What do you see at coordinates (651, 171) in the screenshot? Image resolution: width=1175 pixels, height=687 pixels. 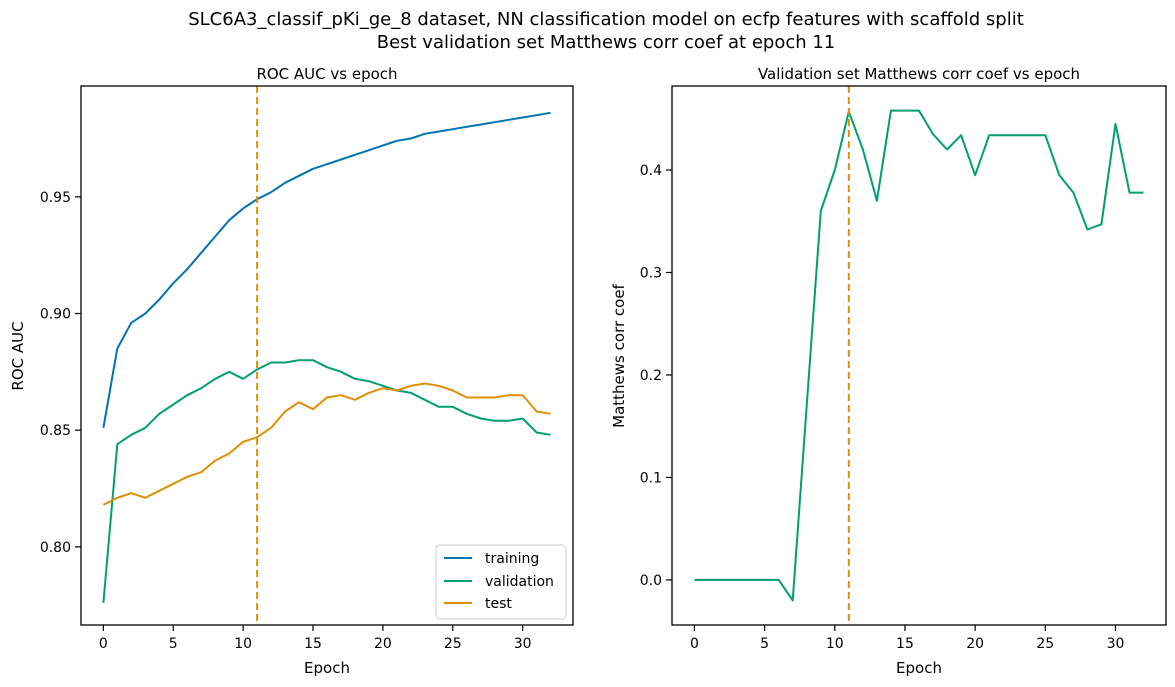 I see `y-tick-label: 0.4` at bounding box center [651, 171].